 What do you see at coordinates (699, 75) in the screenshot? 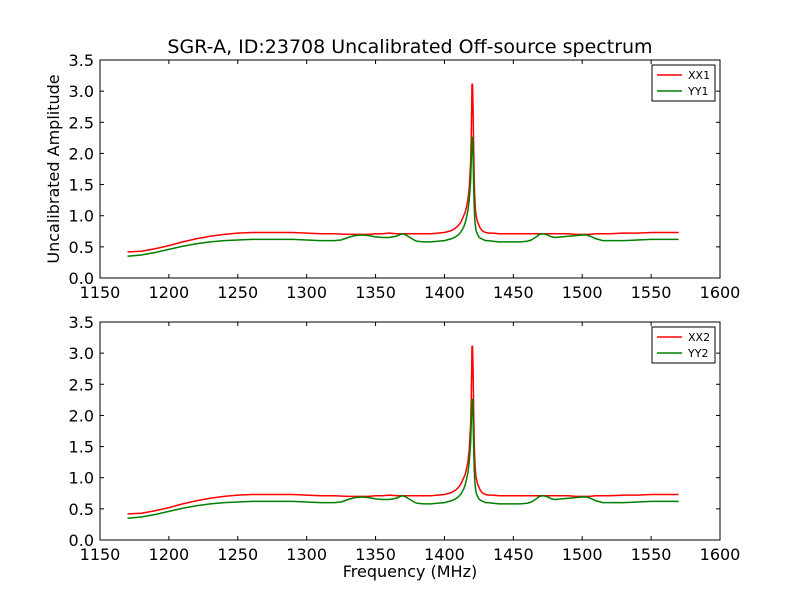
I see `legend-entry: XX1` at bounding box center [699, 75].